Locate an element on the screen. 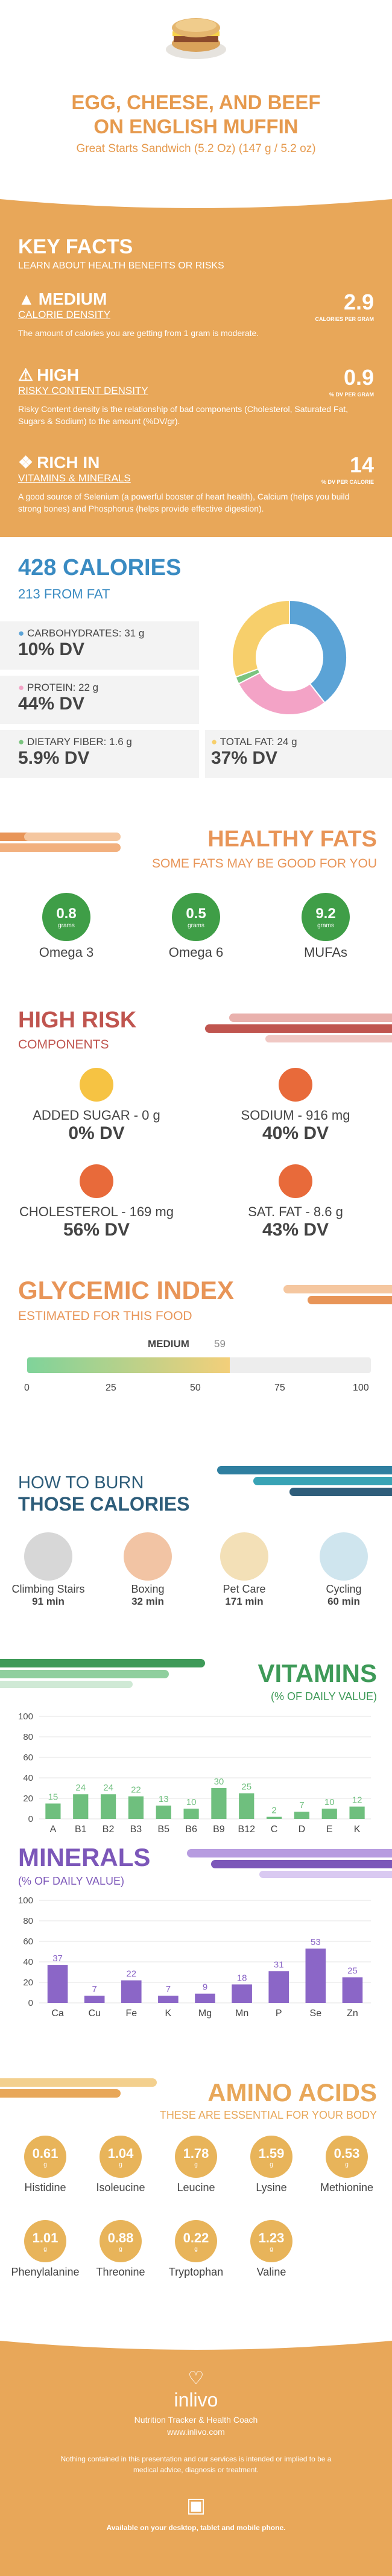  bar-value-label: 25 is located at coordinates (246, 1787).